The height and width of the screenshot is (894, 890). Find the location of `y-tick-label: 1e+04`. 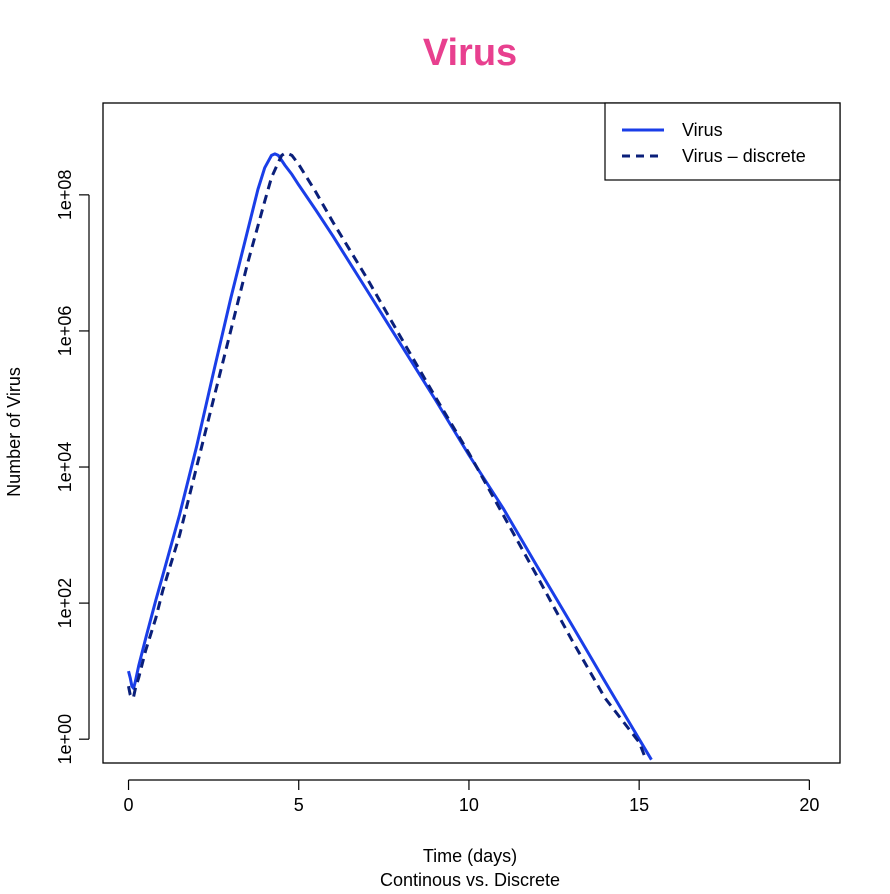

y-tick-label: 1e+04 is located at coordinates (65, 467).